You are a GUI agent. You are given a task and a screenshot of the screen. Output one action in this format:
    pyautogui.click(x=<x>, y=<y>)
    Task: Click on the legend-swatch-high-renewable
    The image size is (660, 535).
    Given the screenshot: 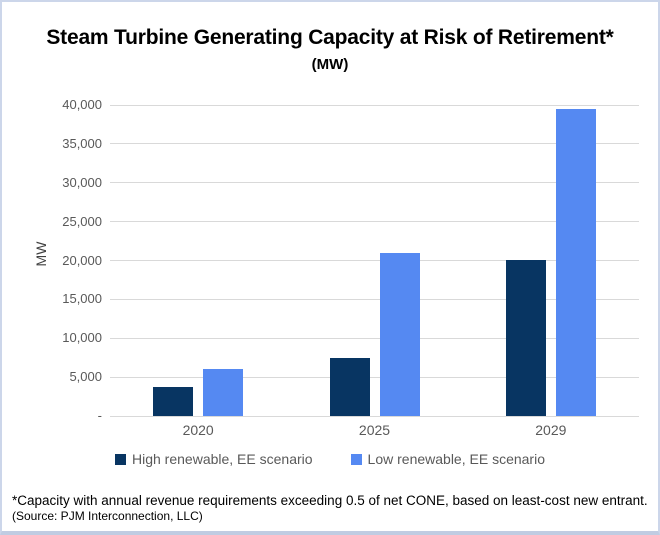 What is the action you would take?
    pyautogui.click(x=120, y=459)
    